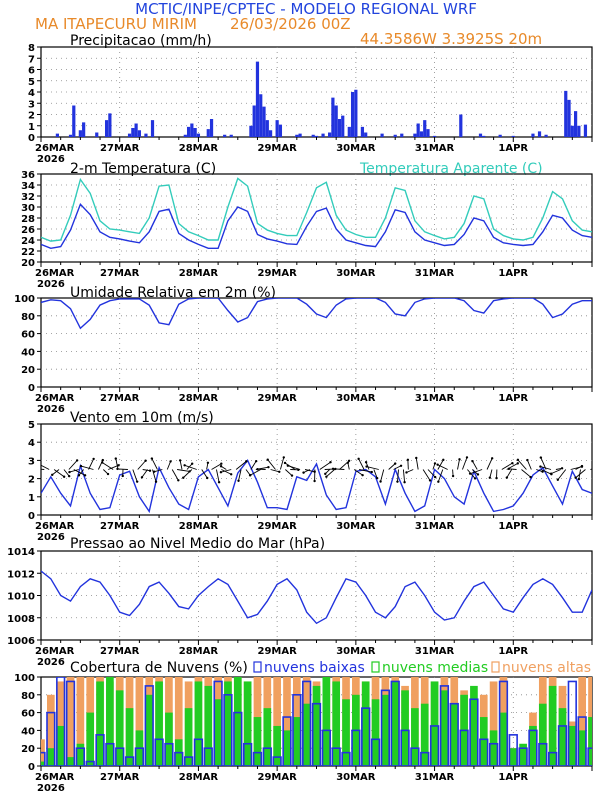  I want to click on precip-ytick-label: 4, so click(31, 93).